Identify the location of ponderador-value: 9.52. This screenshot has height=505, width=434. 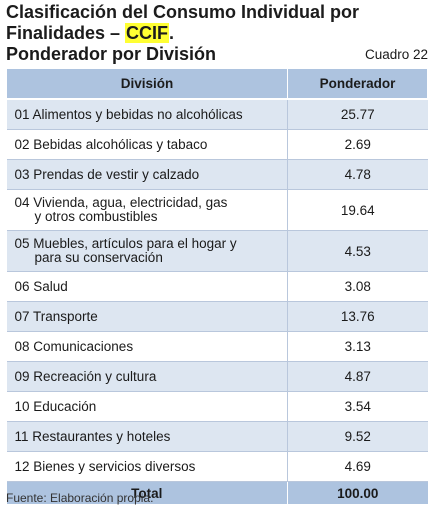
(357, 436).